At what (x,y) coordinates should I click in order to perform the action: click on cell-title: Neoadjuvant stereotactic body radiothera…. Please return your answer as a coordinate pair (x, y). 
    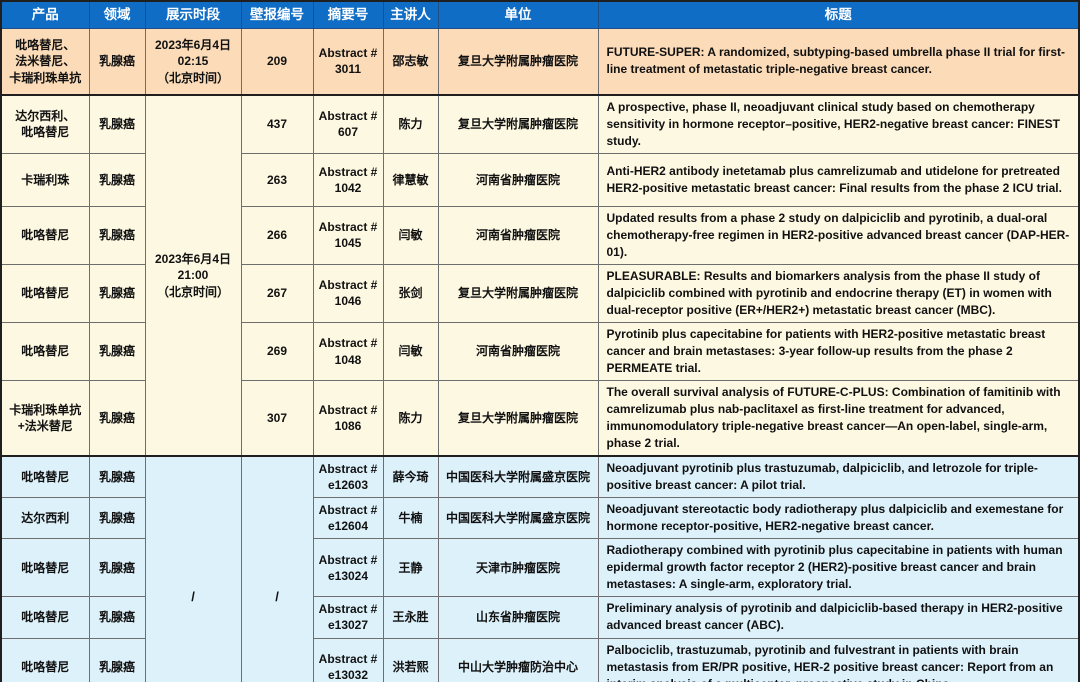
    Looking at the image, I should click on (838, 518).